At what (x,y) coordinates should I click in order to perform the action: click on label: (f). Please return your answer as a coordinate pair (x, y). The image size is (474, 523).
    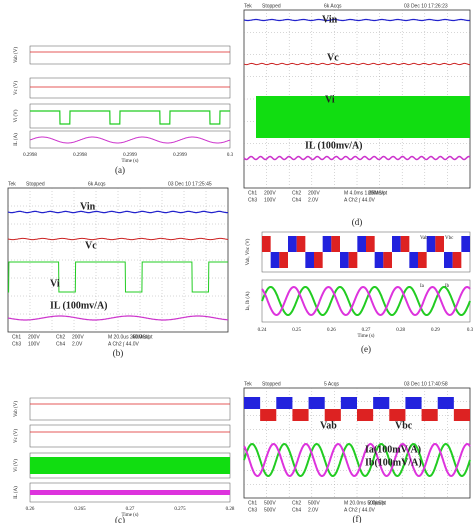
    Looking at the image, I should click on (357, 518).